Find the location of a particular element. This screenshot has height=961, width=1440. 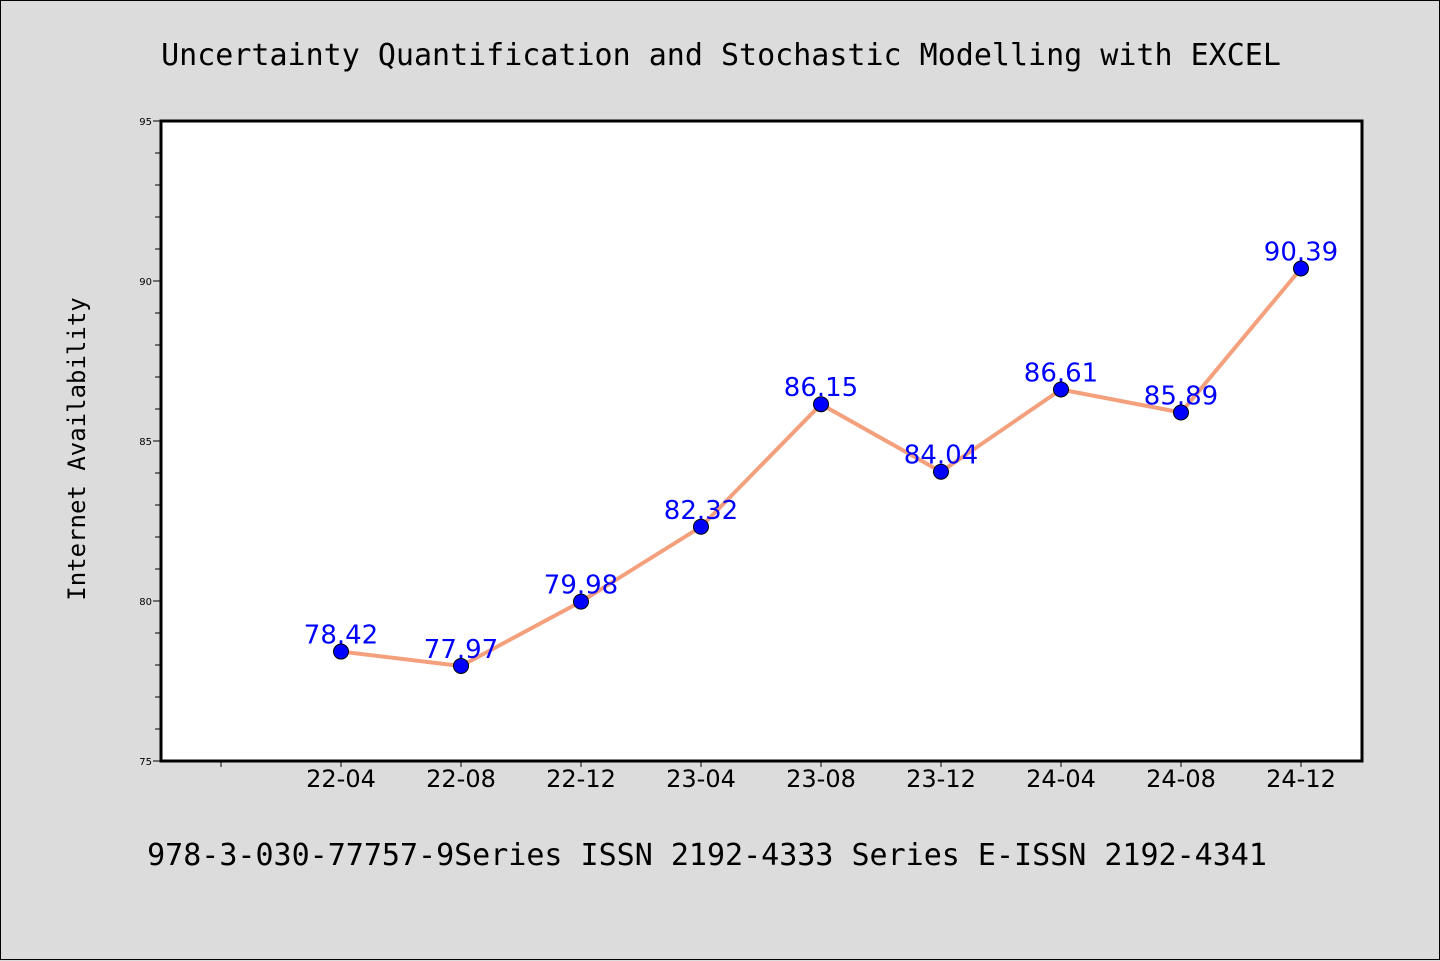

y-tick-label: 95 is located at coordinates (145, 122).